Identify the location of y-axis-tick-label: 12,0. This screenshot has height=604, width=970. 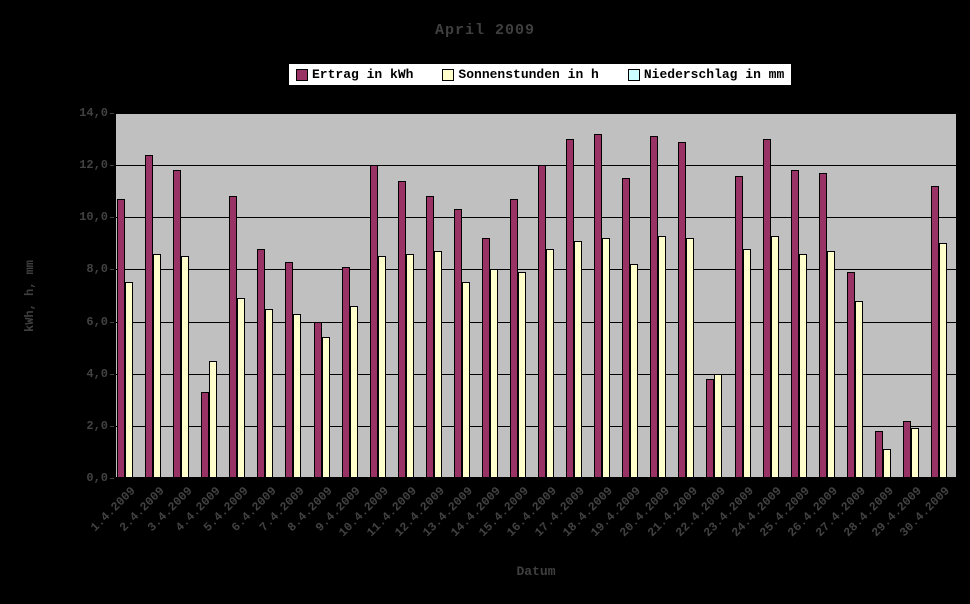
(93, 165).